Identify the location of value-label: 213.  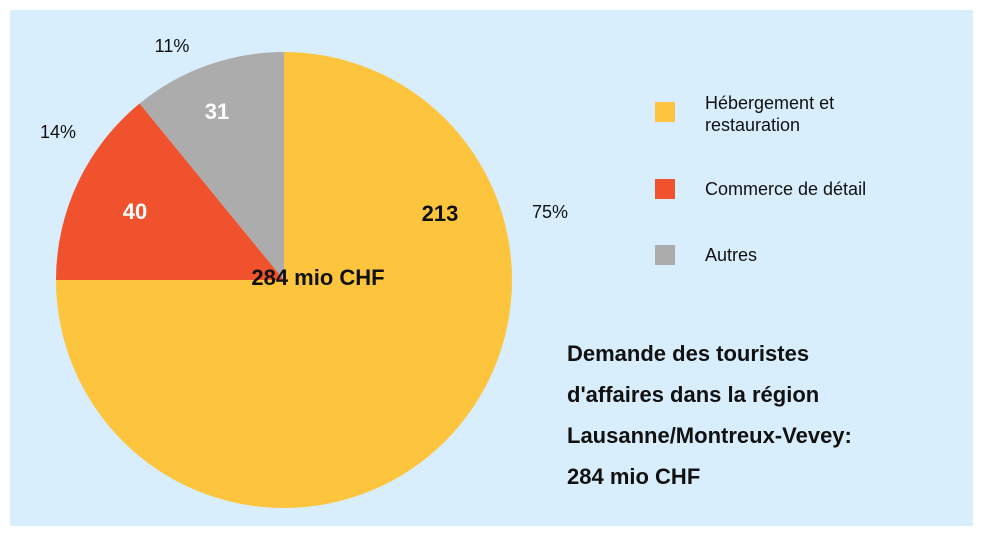
(440, 213).